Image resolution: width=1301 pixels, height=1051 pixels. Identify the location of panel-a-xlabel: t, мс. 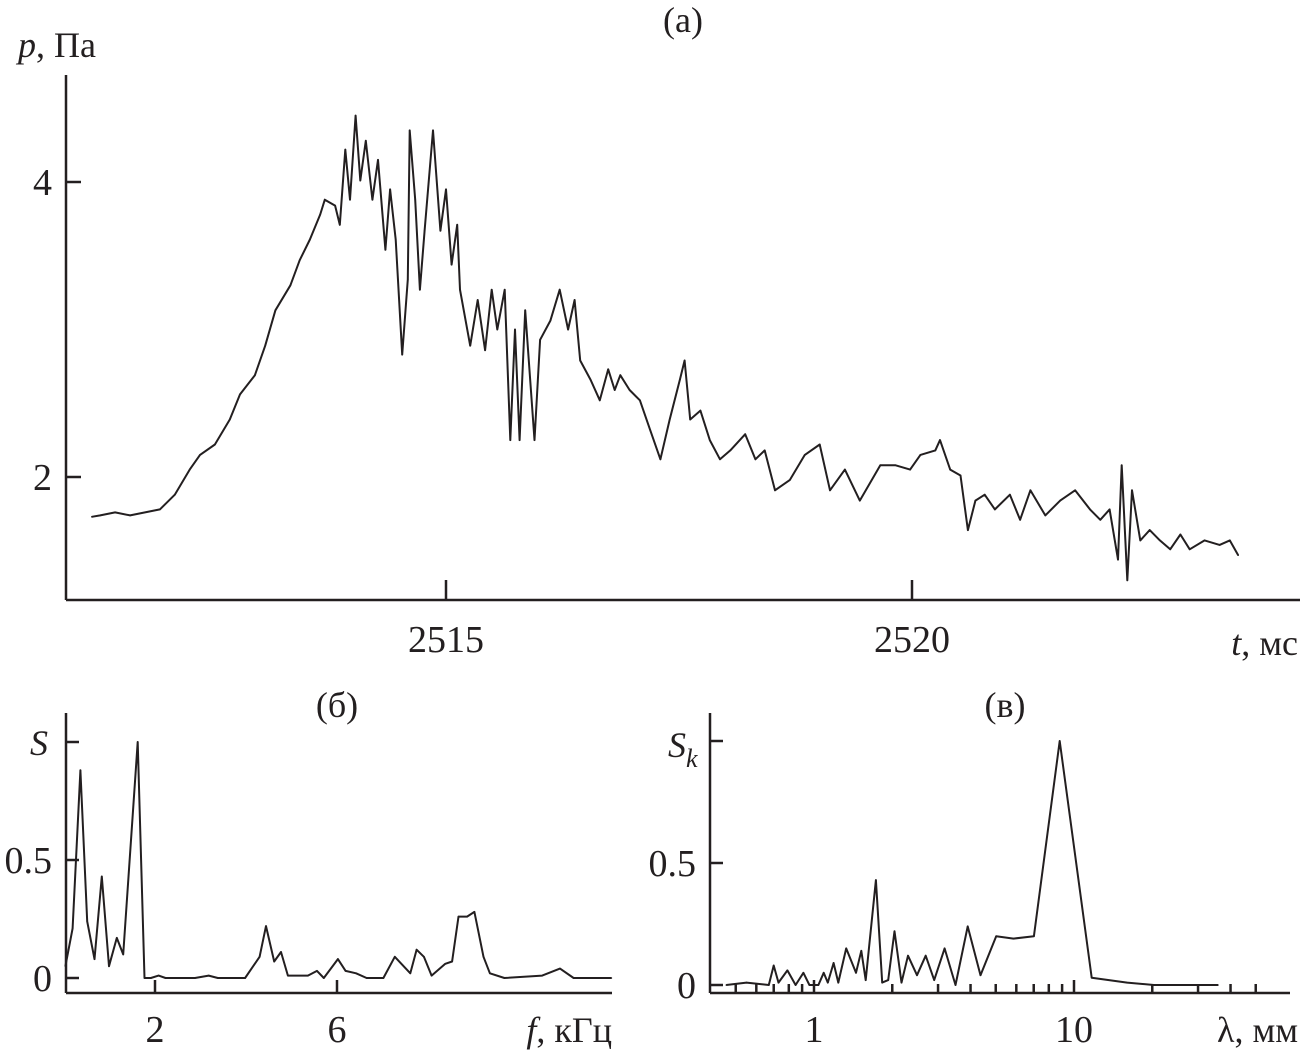
(1264, 643).